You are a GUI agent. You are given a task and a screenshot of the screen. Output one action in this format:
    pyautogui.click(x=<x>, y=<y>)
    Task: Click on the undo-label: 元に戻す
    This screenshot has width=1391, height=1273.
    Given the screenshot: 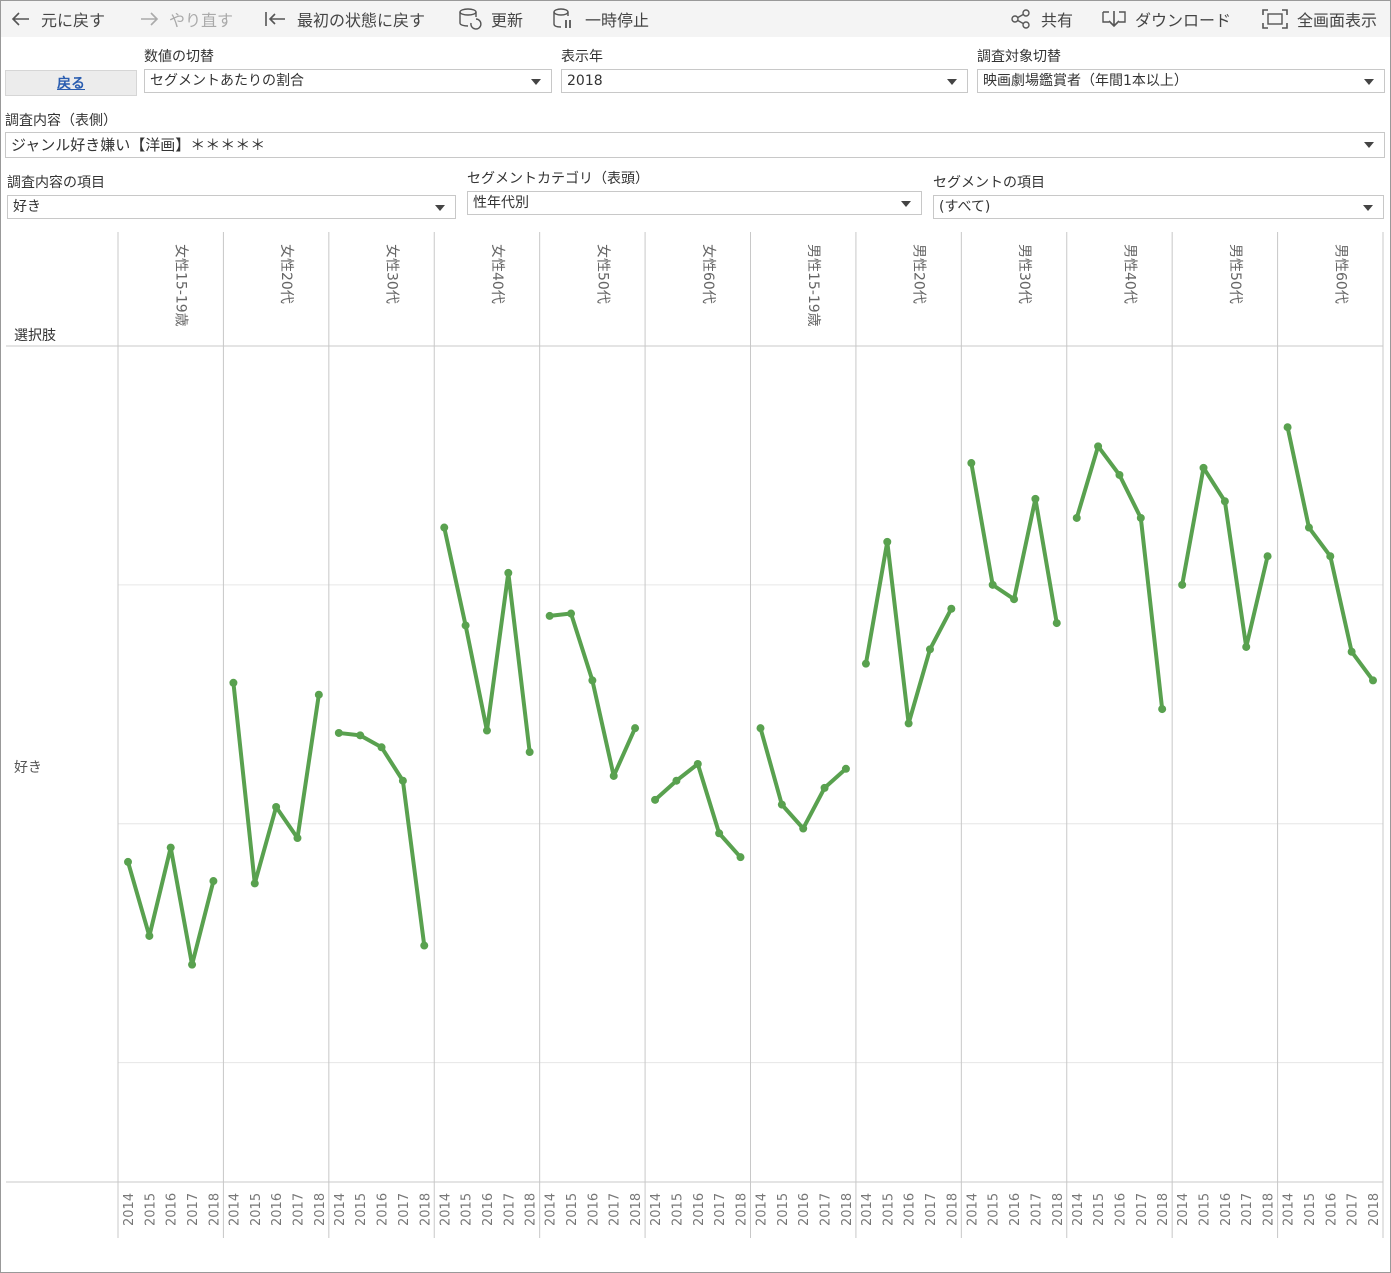 What is the action you would take?
    pyautogui.click(x=73, y=20)
    